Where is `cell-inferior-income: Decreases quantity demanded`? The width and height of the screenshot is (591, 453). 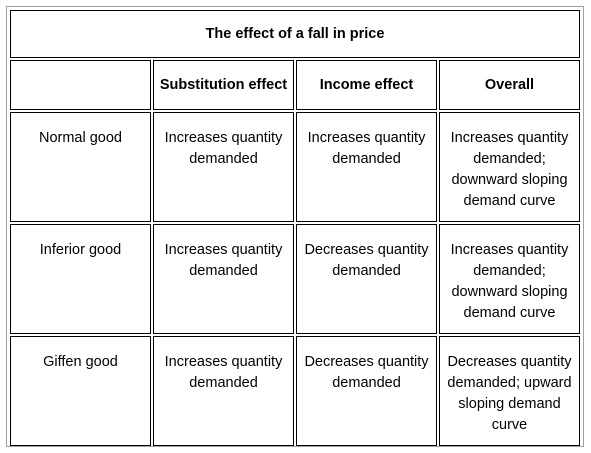 cell-inferior-income: Decreases quantity demanded is located at coordinates (366, 279).